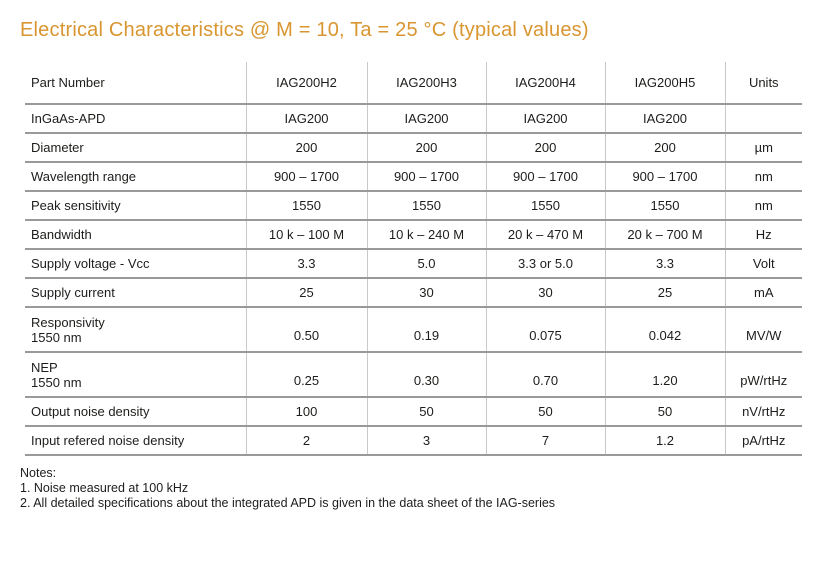  I want to click on cell-value: 0.70, so click(545, 375).